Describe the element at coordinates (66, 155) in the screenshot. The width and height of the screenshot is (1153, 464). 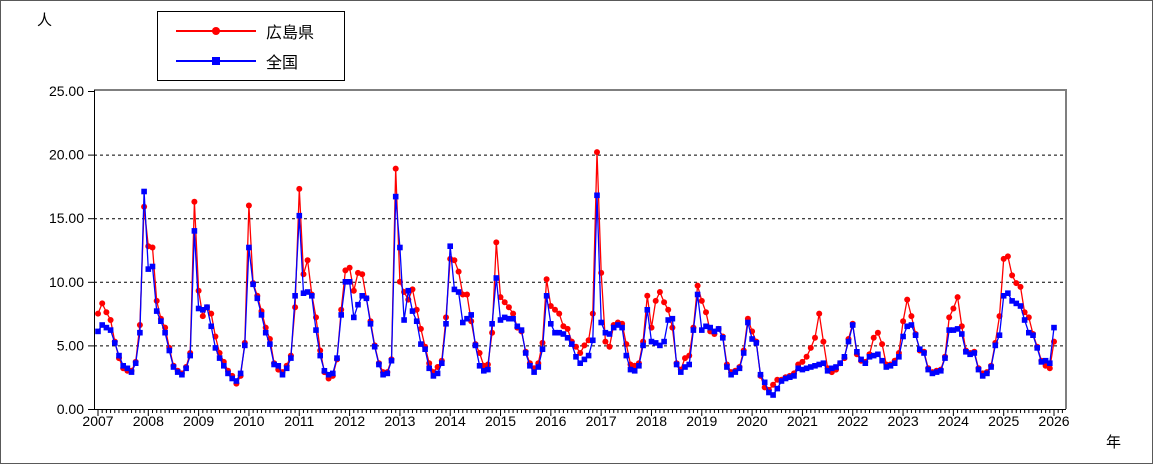
I see `svg-text: 20.00` at that location.